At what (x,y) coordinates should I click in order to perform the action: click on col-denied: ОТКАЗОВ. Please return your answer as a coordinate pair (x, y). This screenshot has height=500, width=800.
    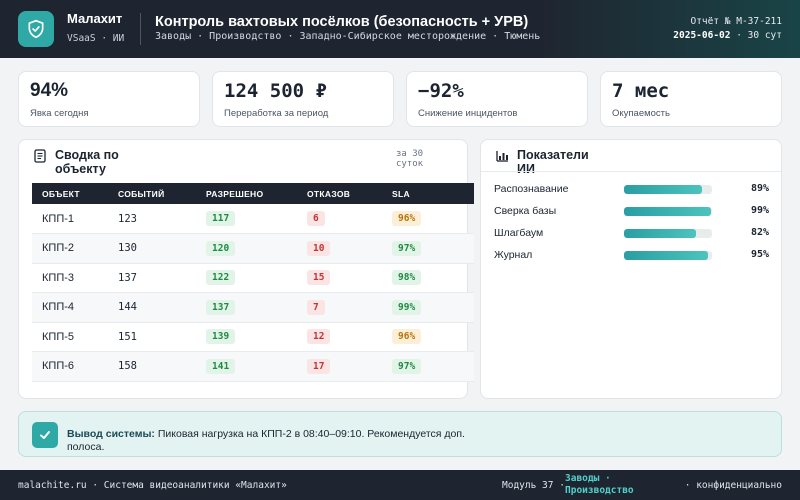
    Looking at the image, I should click on (339, 193).